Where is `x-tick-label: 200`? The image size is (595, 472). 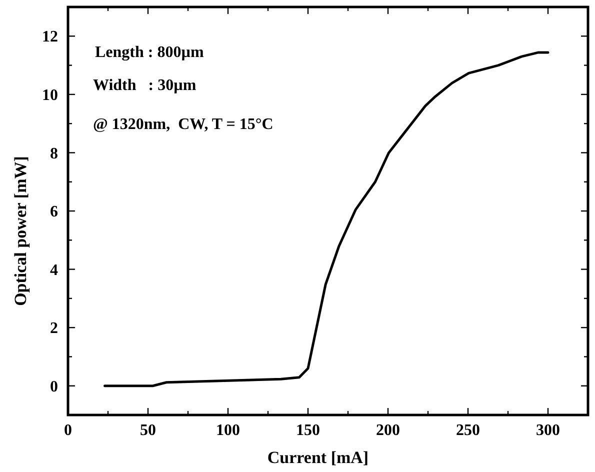
x-tick-label: 200 is located at coordinates (388, 430).